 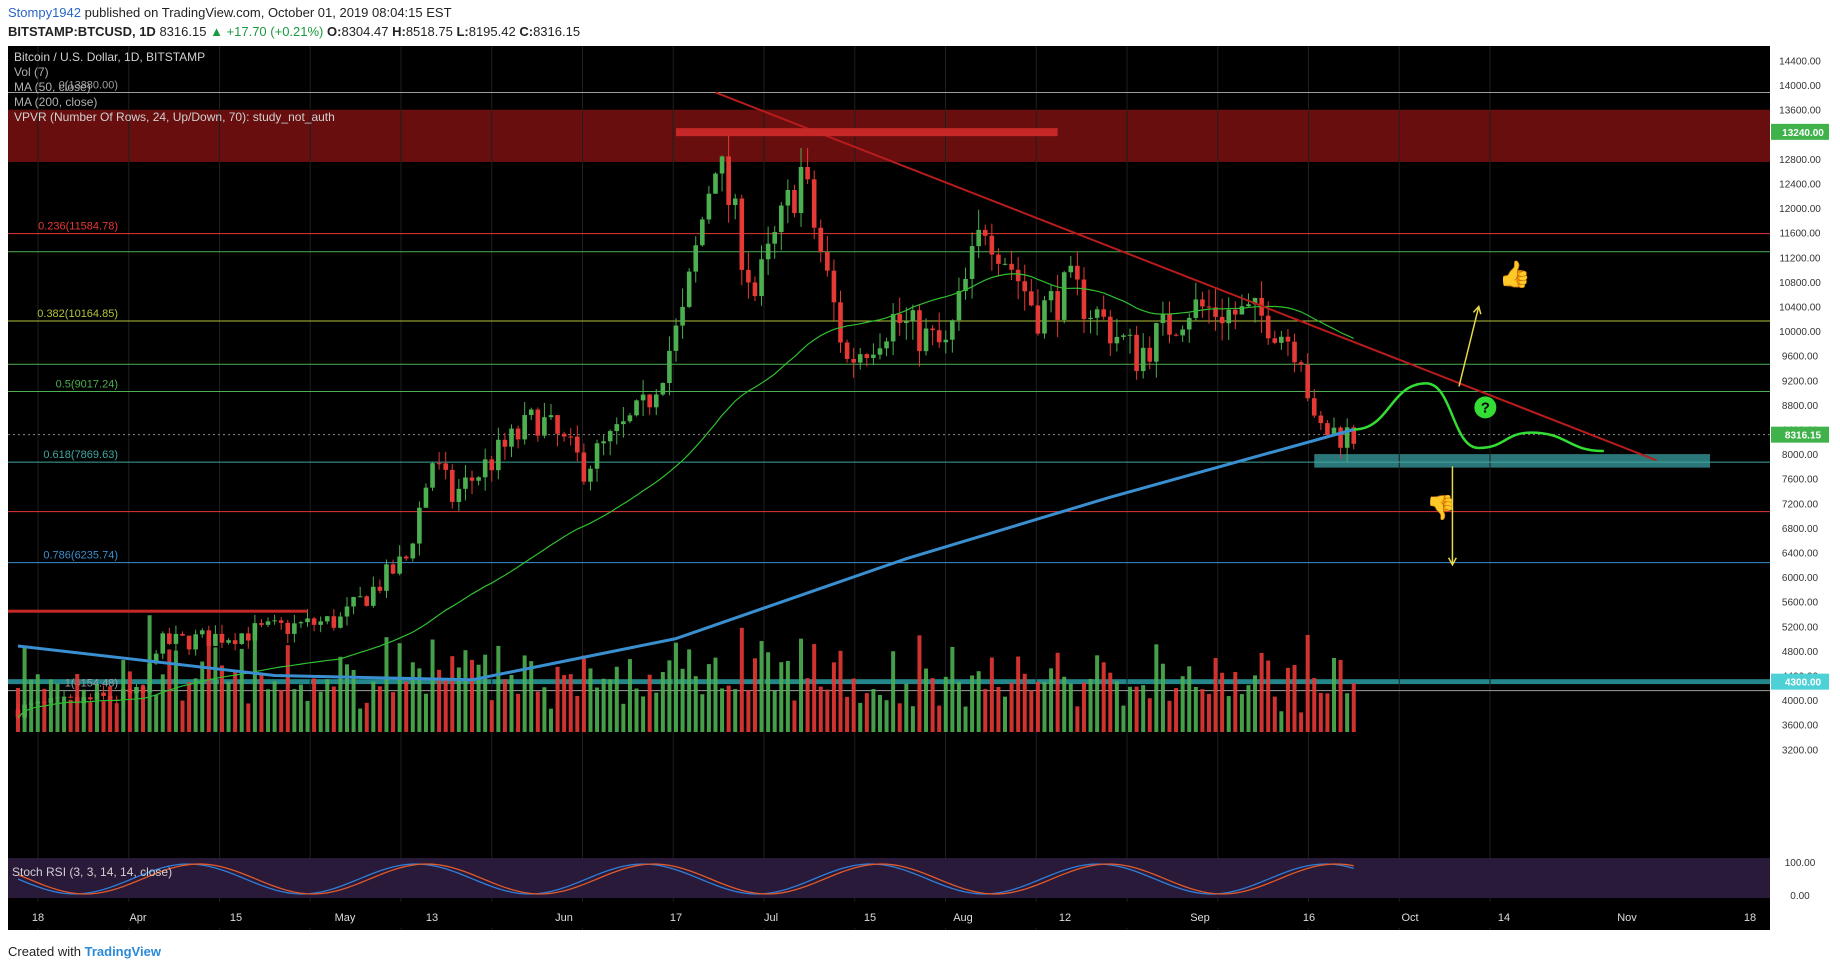 What do you see at coordinates (55, 102) in the screenshot?
I see `legend-ma200: MA (200, close)` at bounding box center [55, 102].